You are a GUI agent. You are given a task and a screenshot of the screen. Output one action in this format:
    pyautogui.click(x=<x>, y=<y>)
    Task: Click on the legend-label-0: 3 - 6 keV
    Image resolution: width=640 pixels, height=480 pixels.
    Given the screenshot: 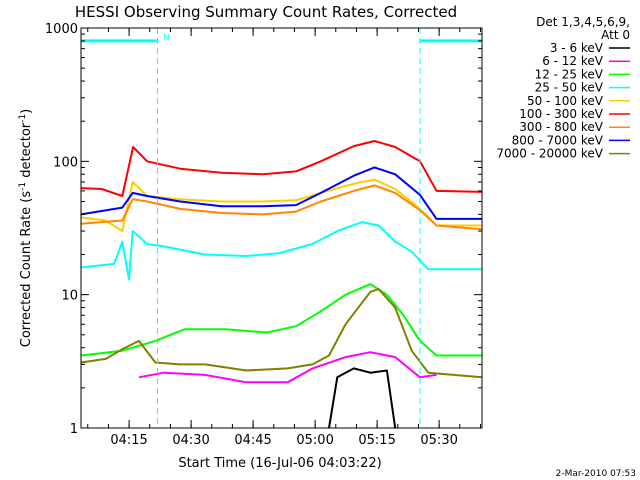 What is the action you would take?
    pyautogui.click(x=577, y=48)
    